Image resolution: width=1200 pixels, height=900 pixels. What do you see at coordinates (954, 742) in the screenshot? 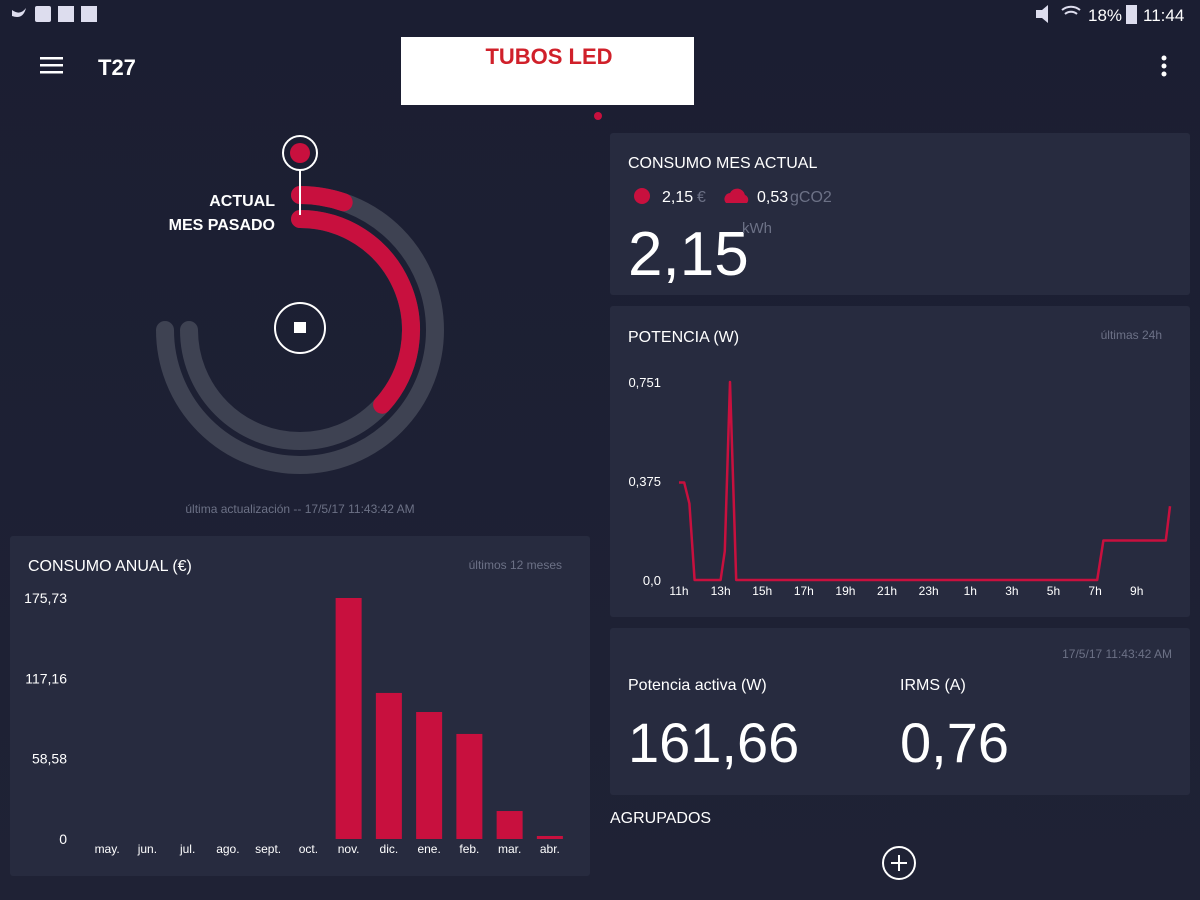
I see `irms-value: 0,76` at bounding box center [954, 742].